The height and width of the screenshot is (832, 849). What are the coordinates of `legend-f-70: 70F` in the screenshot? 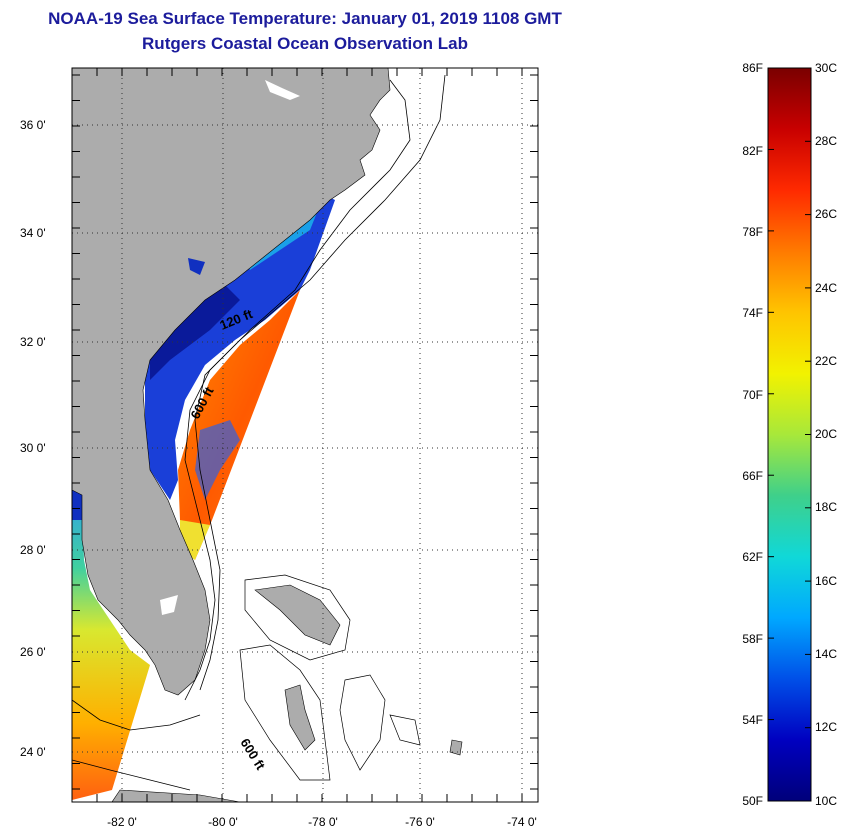 It's located at (752, 395).